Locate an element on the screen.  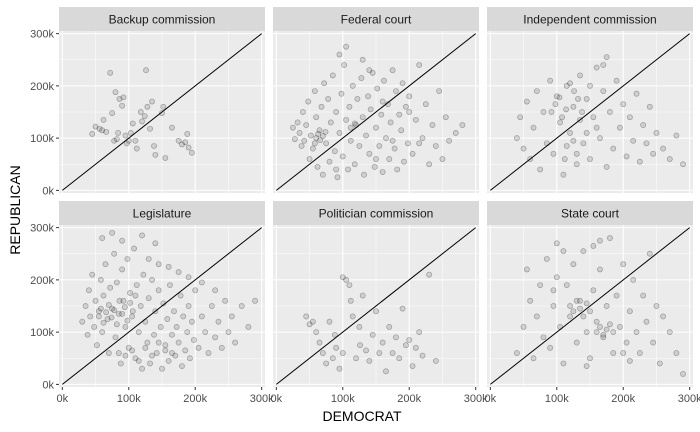
strip-label: Politician commission is located at coordinates (376, 214).